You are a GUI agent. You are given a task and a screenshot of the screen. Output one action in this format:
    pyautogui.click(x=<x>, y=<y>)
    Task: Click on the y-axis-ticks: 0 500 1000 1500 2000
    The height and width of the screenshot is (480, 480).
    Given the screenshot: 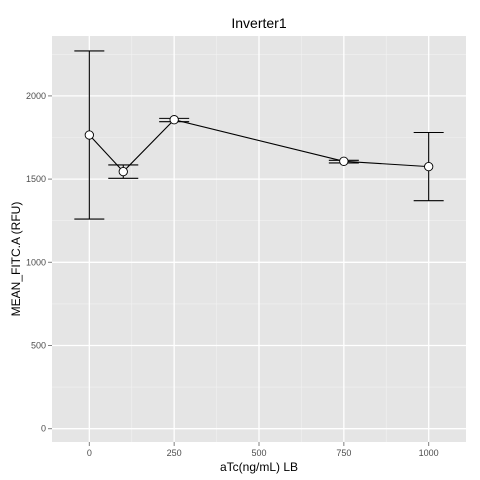 What is the action you would take?
    pyautogui.click(x=39, y=262)
    